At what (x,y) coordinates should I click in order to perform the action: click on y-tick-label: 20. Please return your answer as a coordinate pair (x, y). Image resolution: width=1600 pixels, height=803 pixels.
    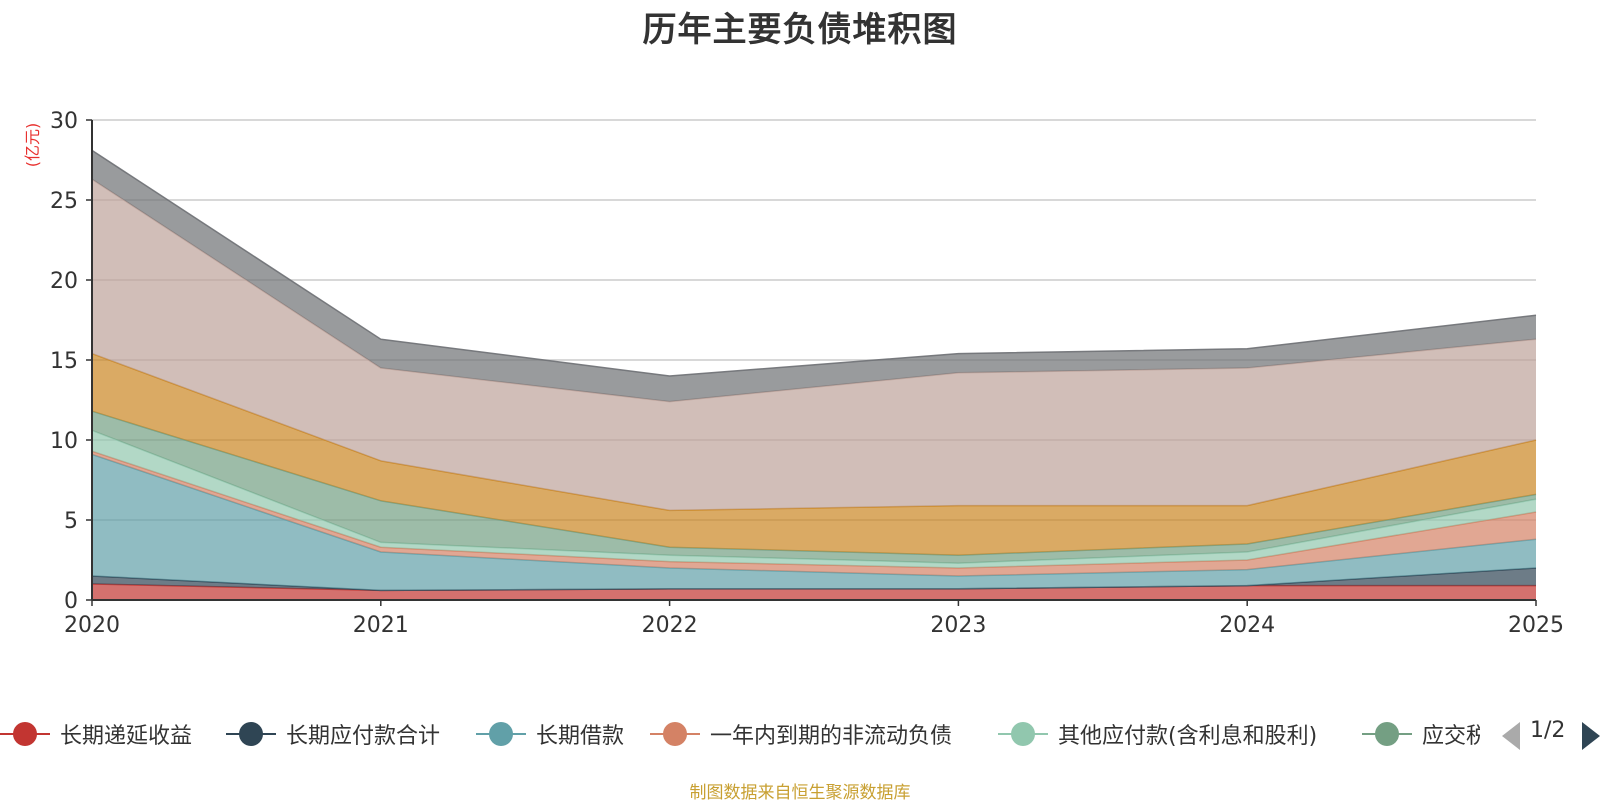
    Looking at the image, I should click on (64, 281).